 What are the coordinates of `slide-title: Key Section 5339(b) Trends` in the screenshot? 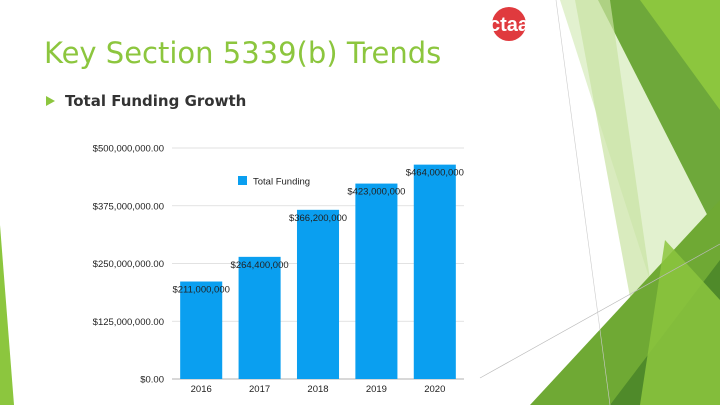 It's located at (243, 53).